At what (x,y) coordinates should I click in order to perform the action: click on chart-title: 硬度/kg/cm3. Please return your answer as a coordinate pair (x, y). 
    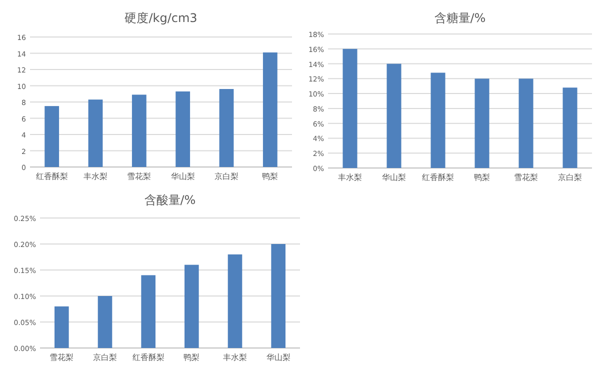
    Looking at the image, I should click on (161, 18).